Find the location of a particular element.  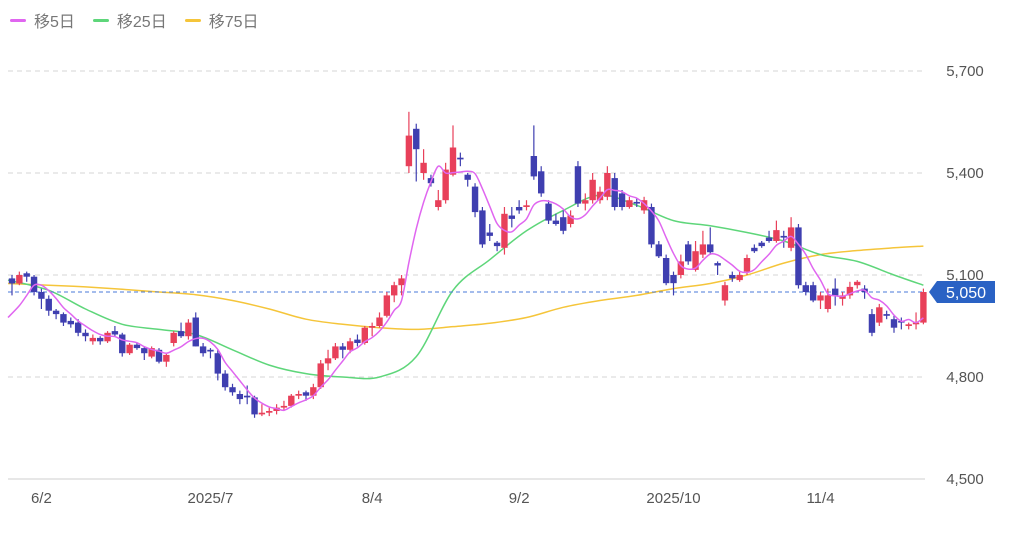

y-tick-label: 5,700 is located at coordinates (965, 71).